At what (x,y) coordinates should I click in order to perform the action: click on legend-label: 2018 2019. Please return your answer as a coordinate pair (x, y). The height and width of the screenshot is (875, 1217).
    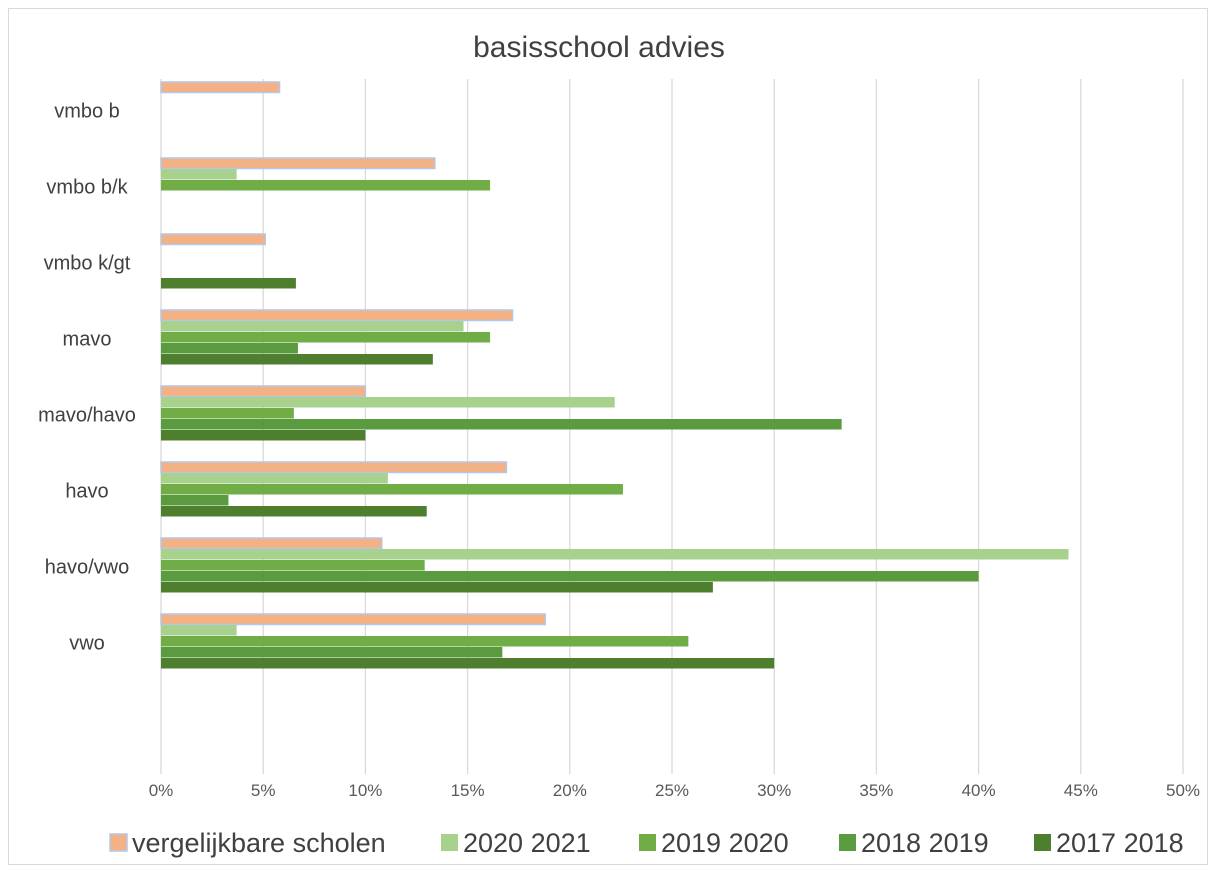
    Looking at the image, I should click on (925, 843).